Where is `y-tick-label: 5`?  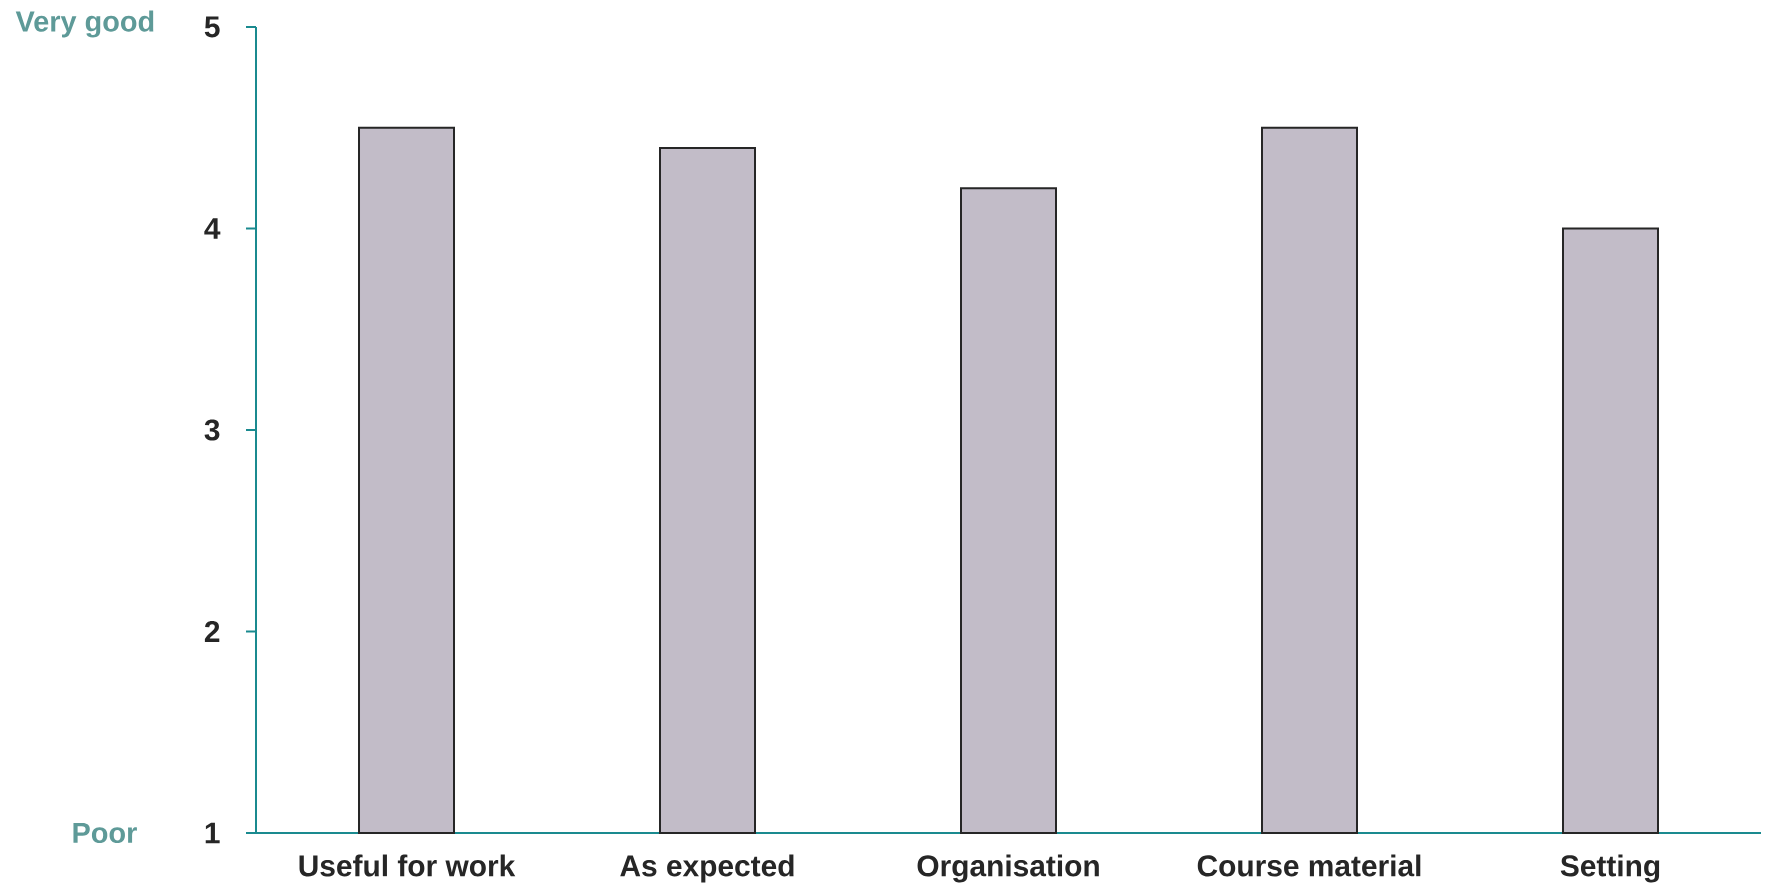
y-tick-label: 5 is located at coordinates (212, 27).